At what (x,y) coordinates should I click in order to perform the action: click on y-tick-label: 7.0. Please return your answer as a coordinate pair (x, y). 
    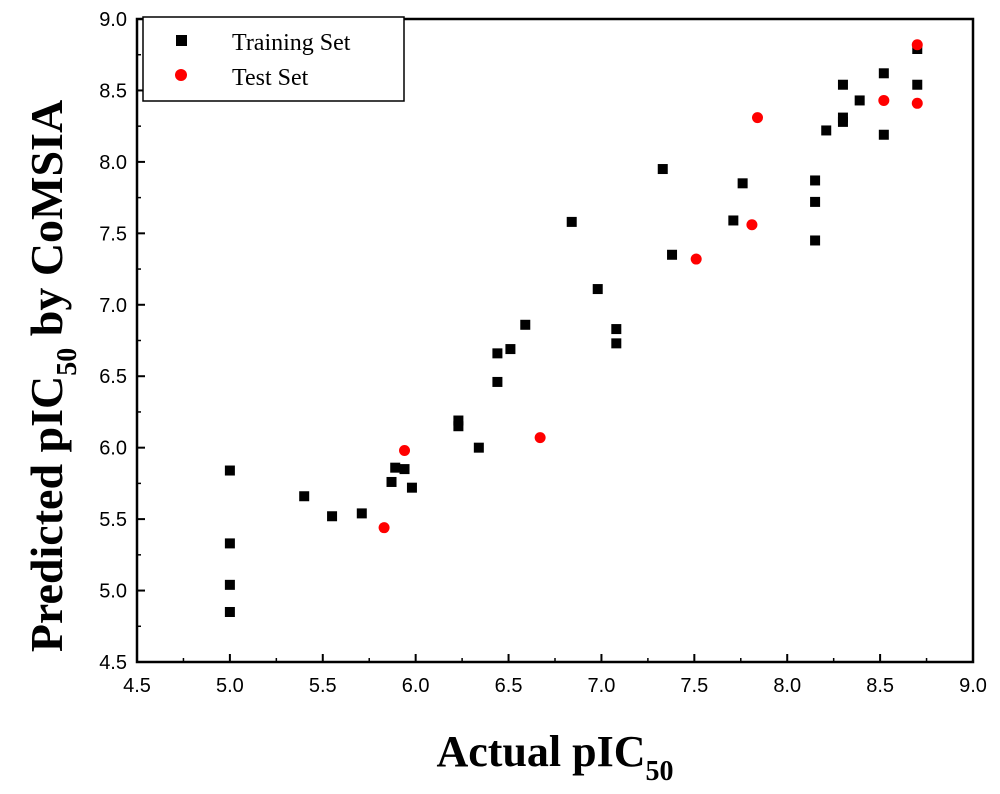
    Looking at the image, I should click on (113, 306).